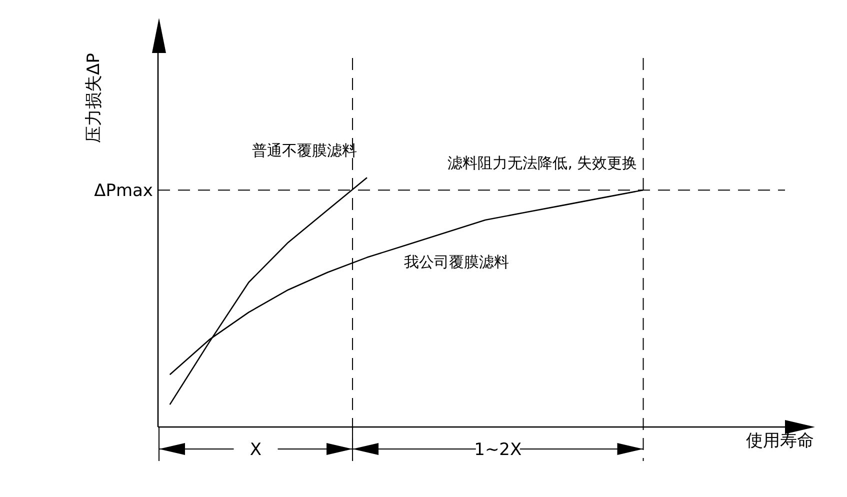 The width and height of the screenshot is (847, 497). Describe the element at coordinates (94, 98) in the screenshot. I see `y-axis-title: 压力损失ΔP` at that location.